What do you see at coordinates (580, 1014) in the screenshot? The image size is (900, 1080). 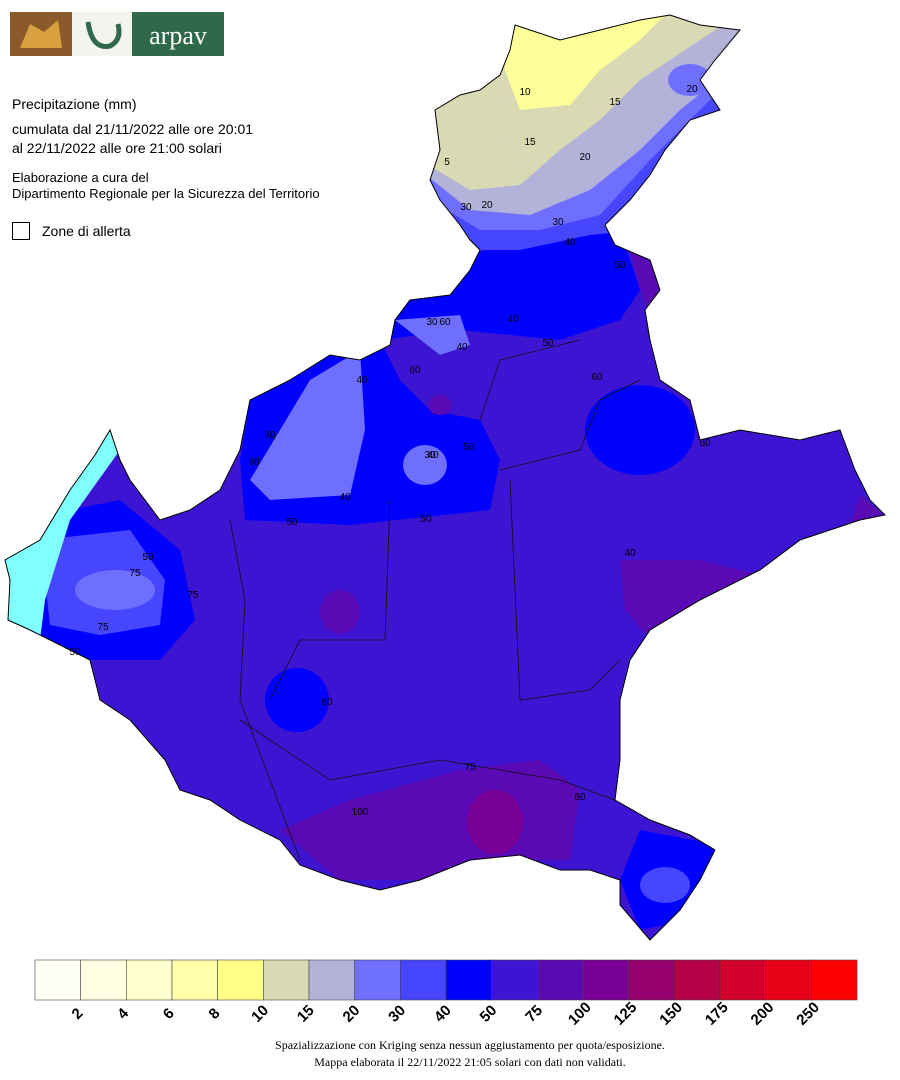 I see `legend-break-label: 100` at bounding box center [580, 1014].